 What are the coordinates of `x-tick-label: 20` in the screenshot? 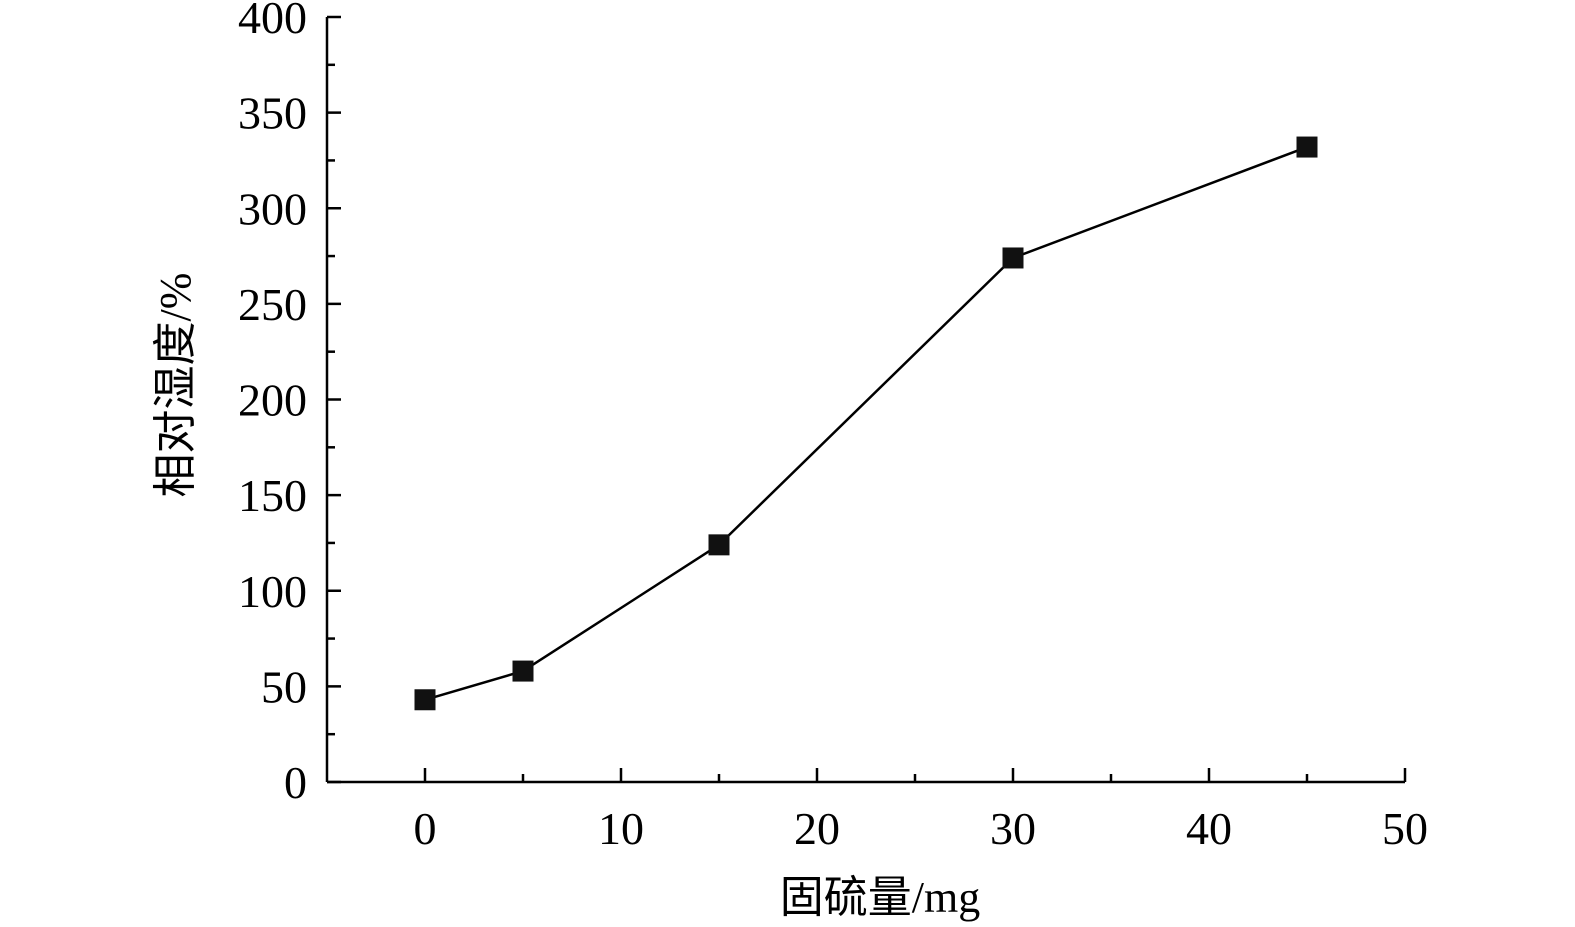 It's located at (817, 828).